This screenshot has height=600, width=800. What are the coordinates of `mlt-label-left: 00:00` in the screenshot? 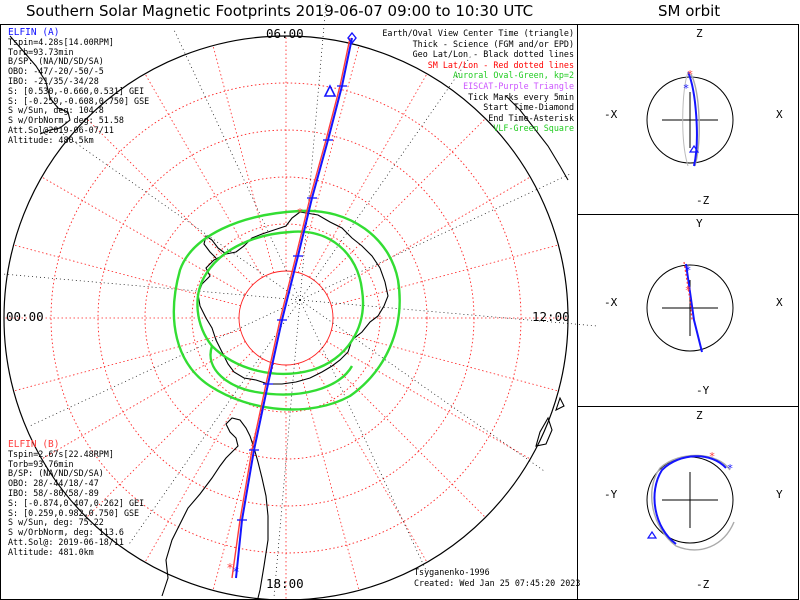 It's located at (25, 316).